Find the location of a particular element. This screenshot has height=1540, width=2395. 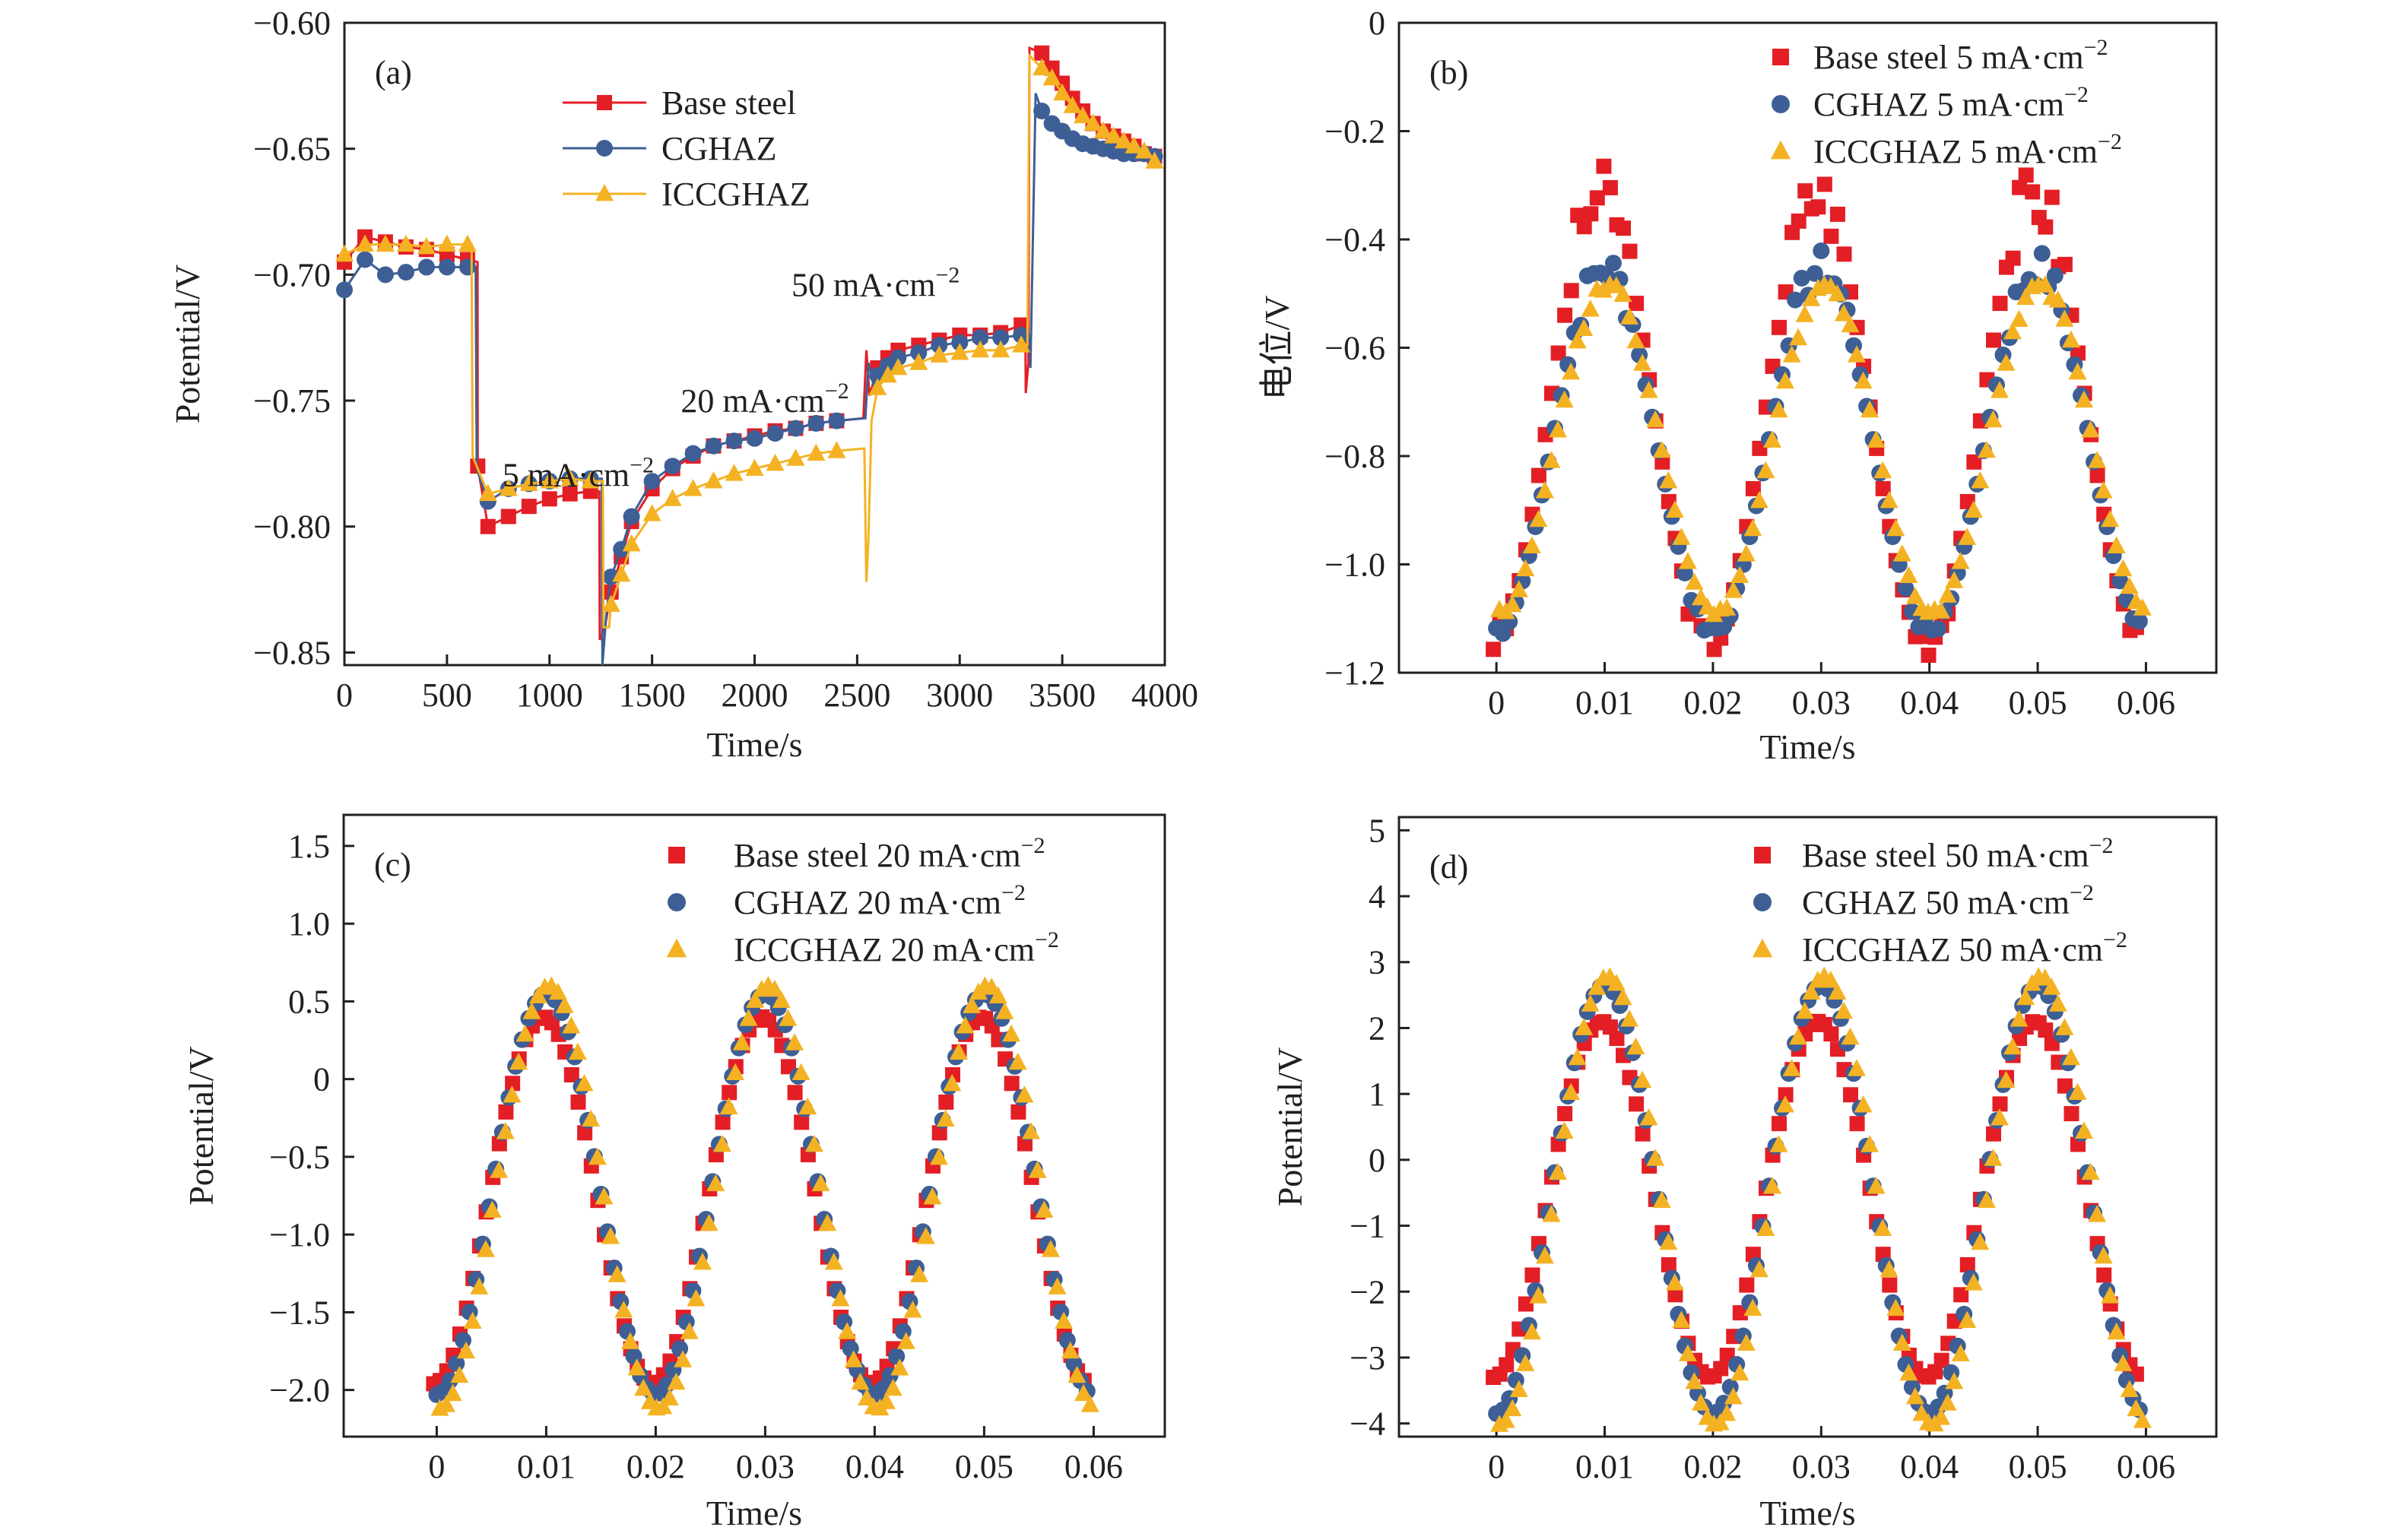

y-tick-label: −1 is located at coordinates (1367, 1226).